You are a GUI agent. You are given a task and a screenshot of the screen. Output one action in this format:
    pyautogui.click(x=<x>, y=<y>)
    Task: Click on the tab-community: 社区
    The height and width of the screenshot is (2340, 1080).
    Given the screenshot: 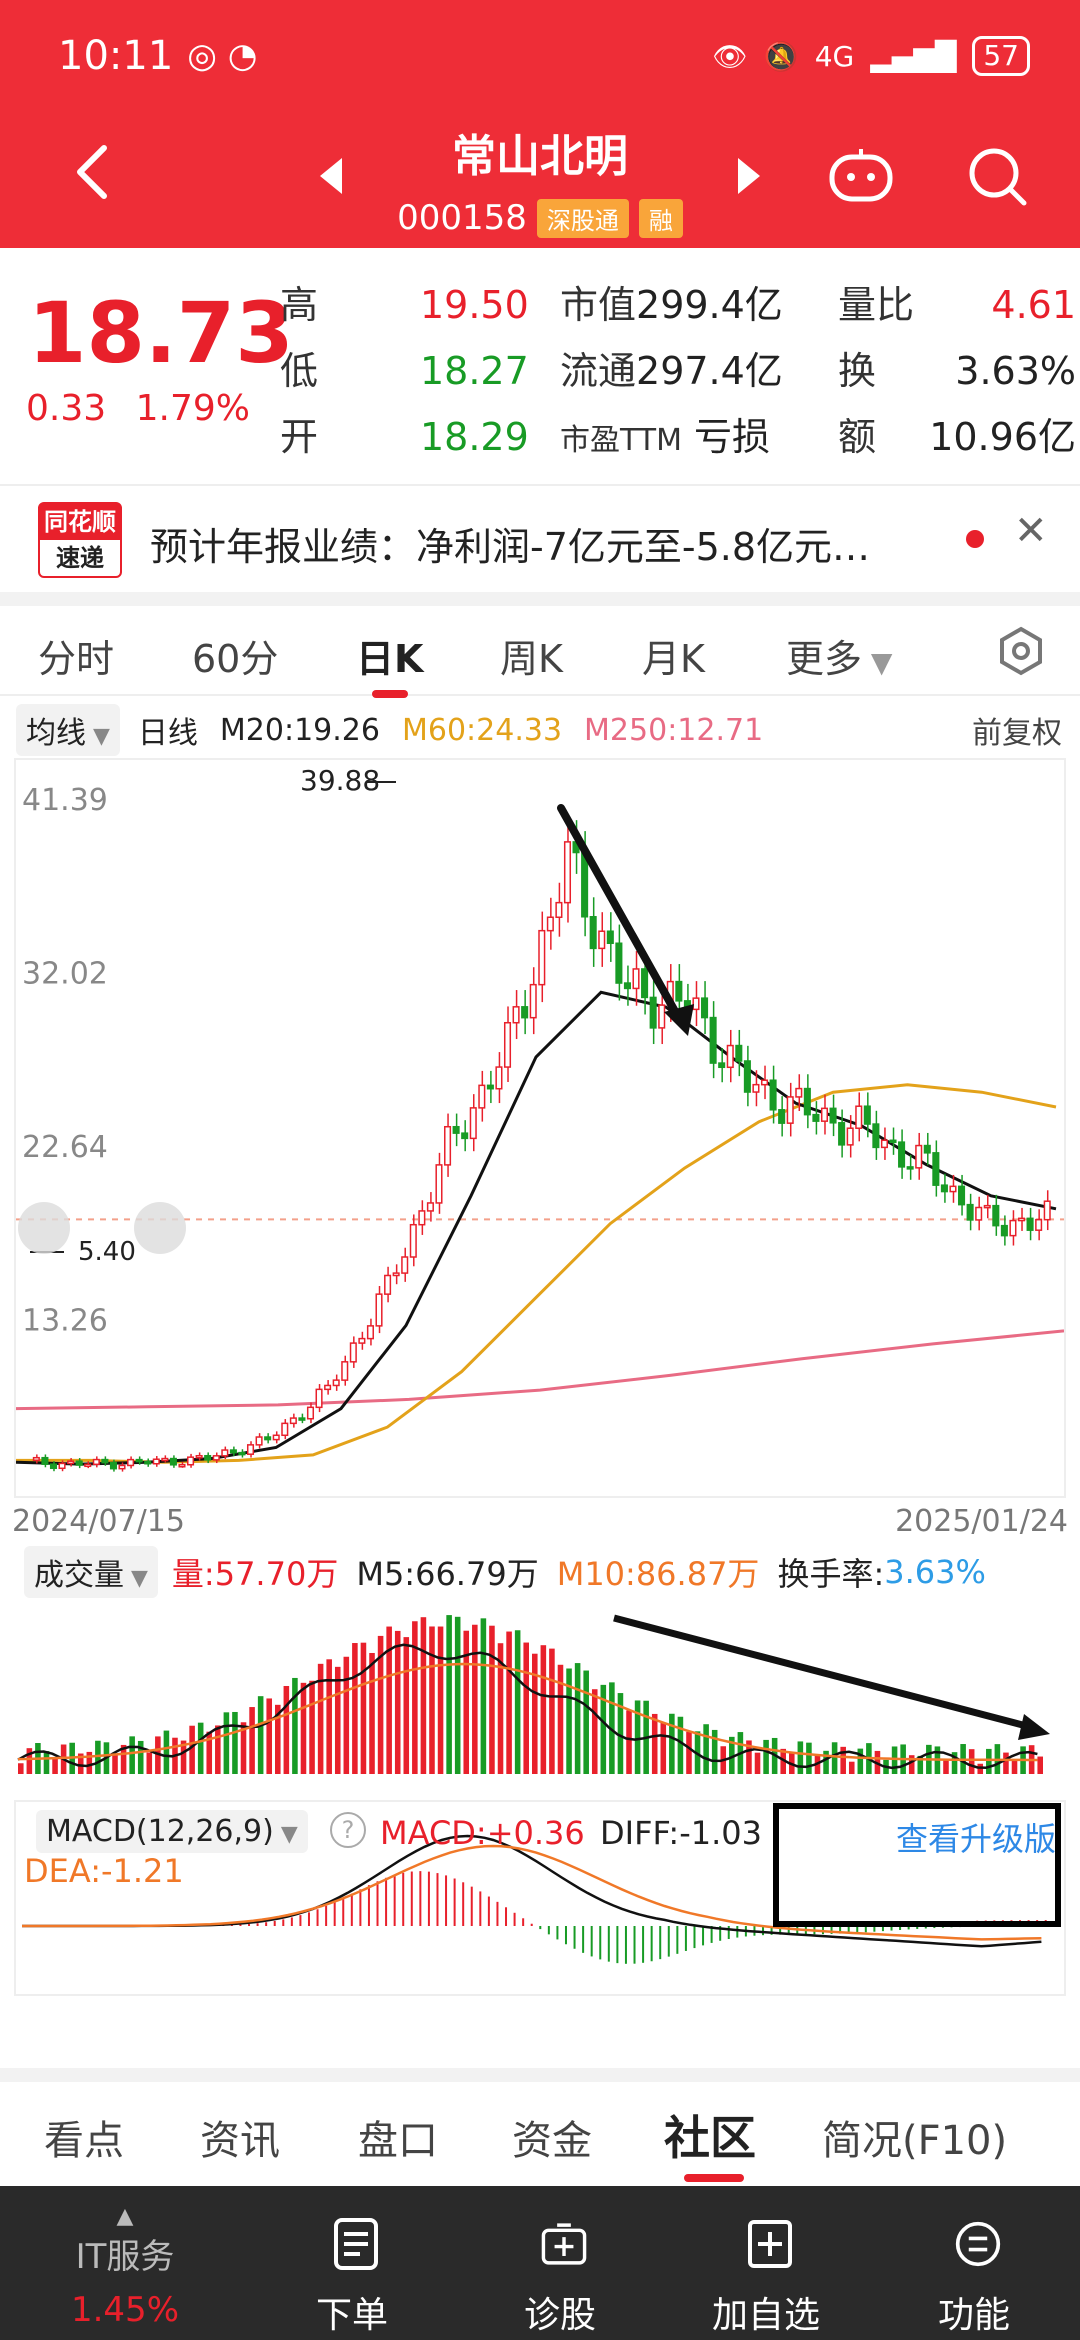 What is the action you would take?
    pyautogui.click(x=710, y=2138)
    